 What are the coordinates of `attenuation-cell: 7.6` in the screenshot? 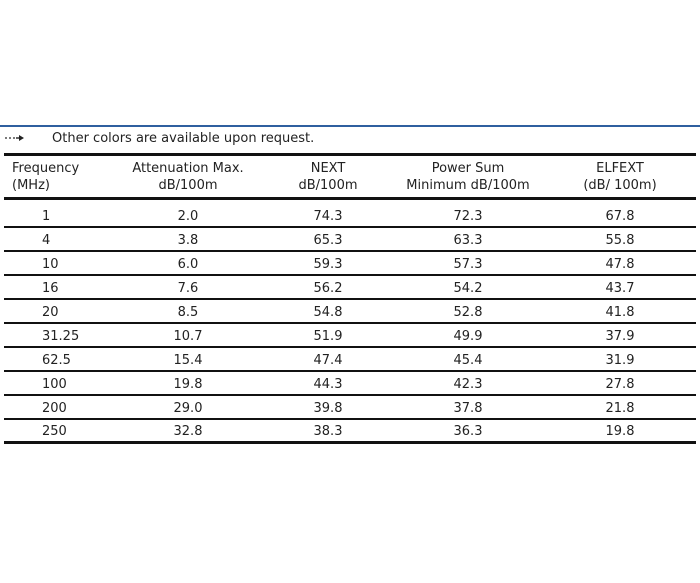 It's located at (188, 288).